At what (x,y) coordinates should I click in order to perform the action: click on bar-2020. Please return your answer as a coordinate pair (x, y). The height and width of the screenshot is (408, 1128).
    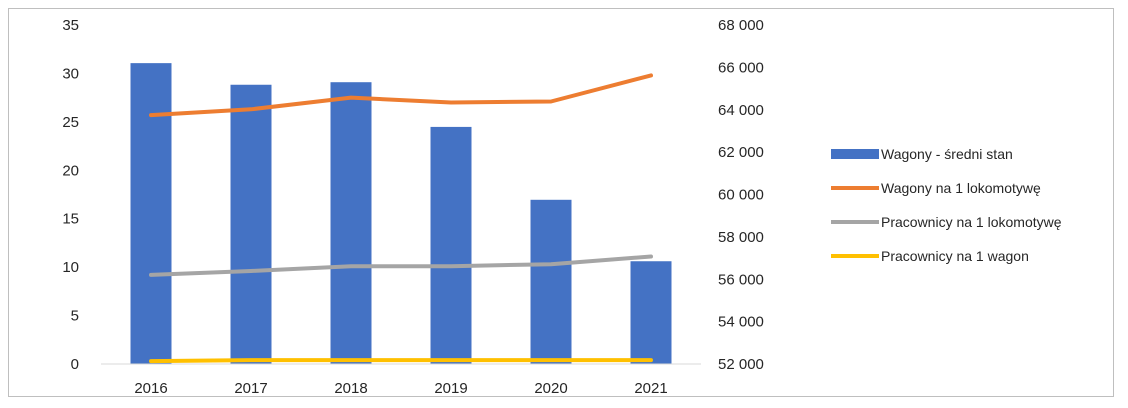
    Looking at the image, I should click on (551, 281).